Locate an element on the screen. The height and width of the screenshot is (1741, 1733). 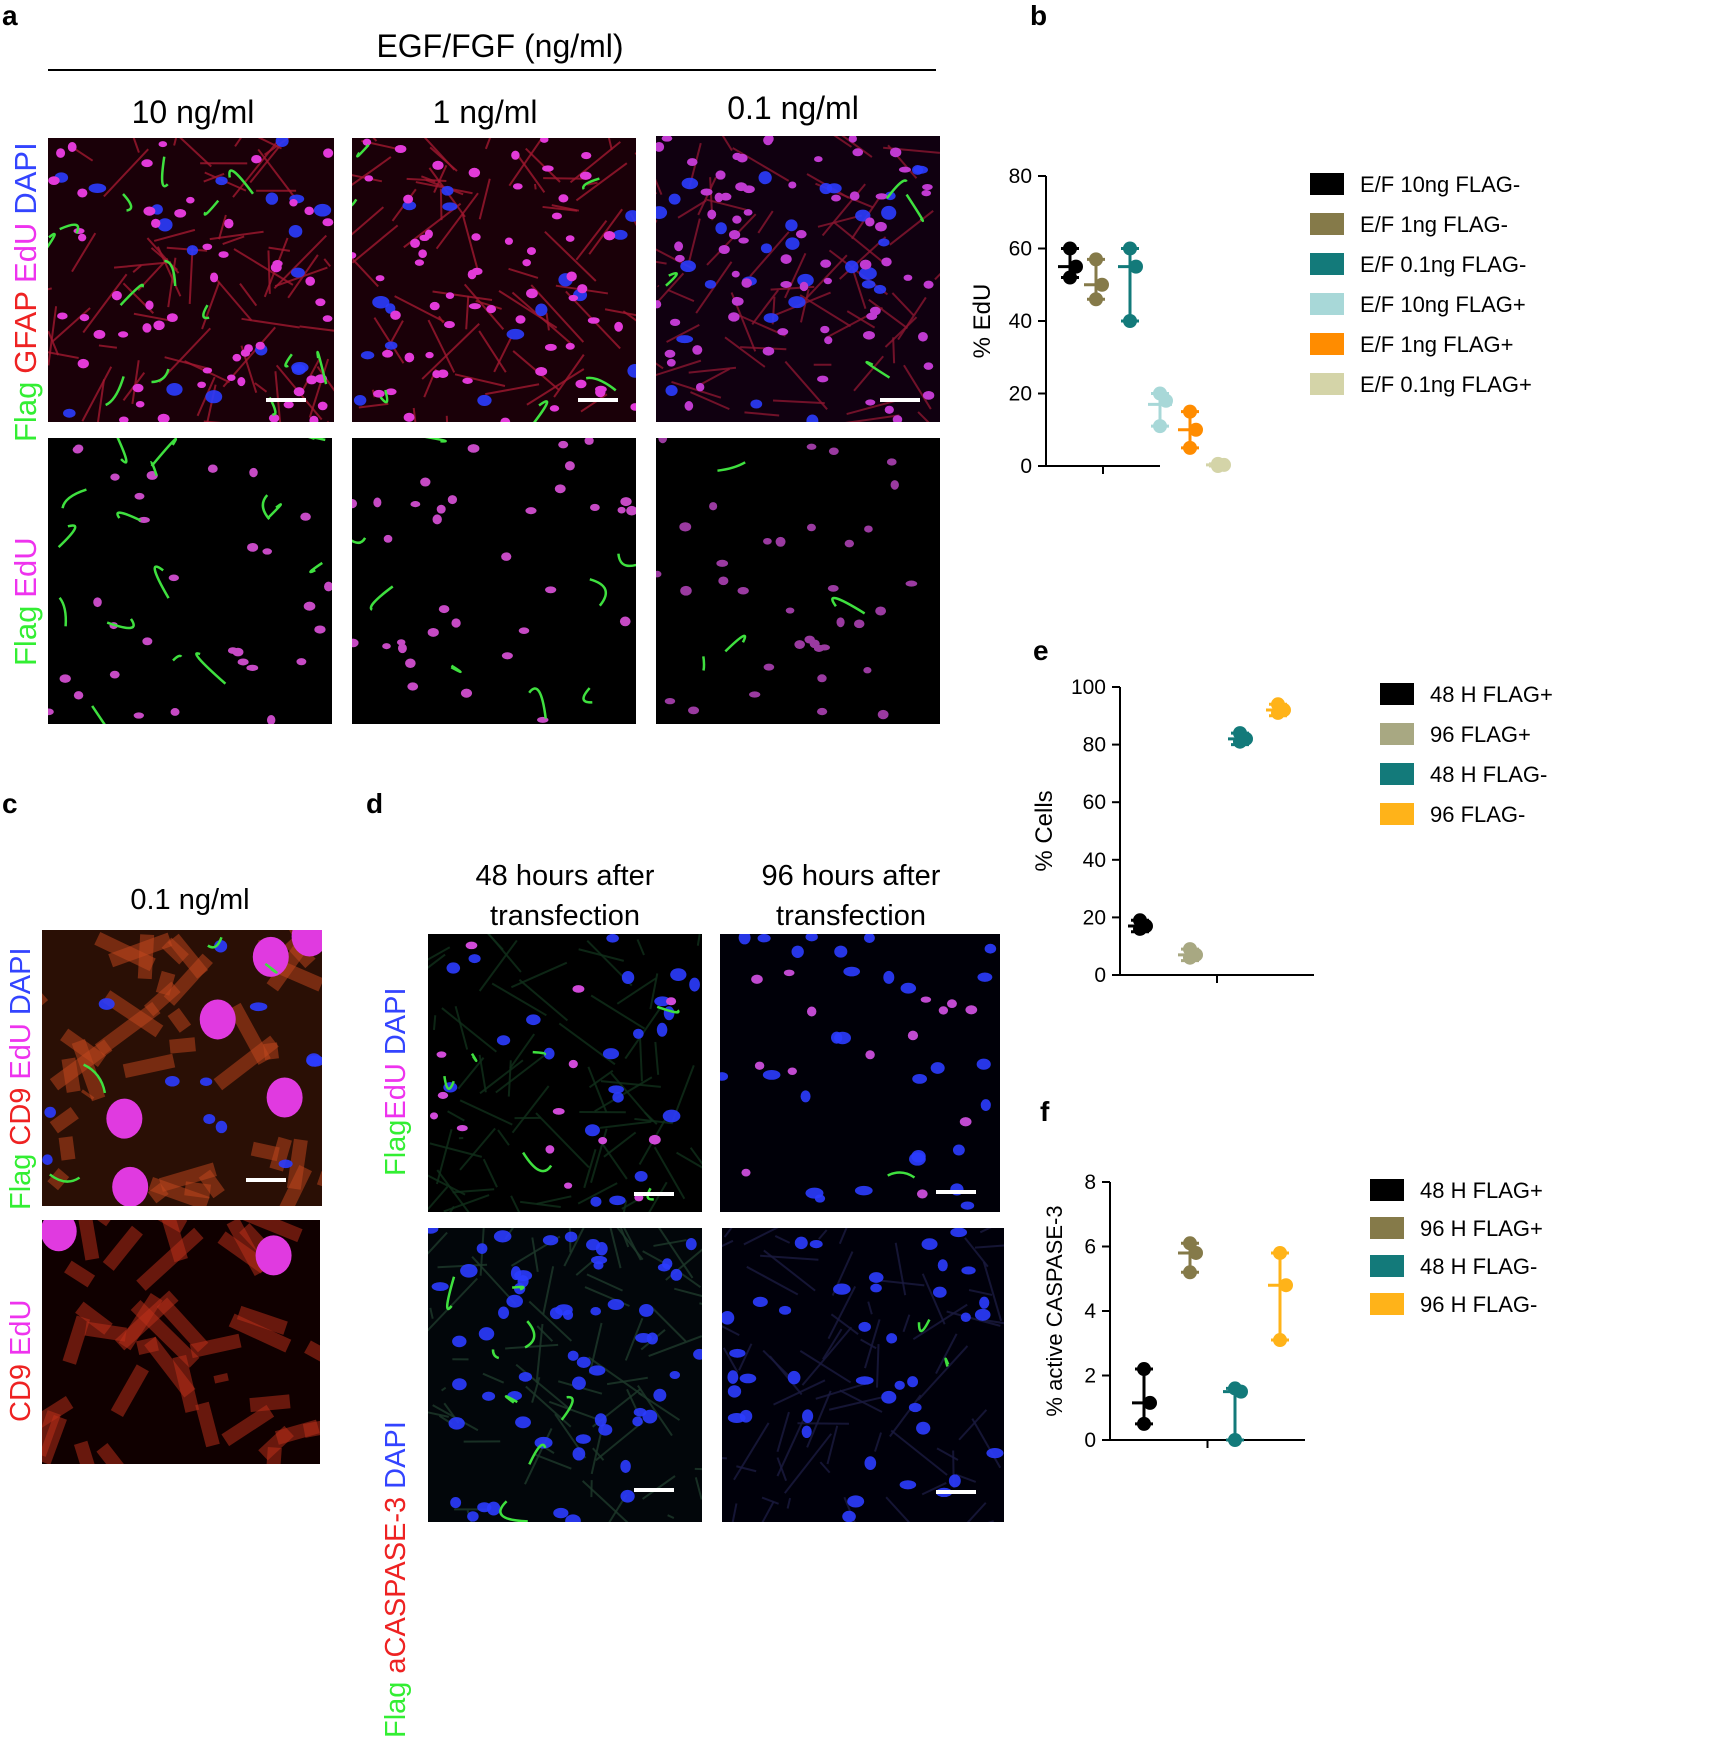
legend-label: E/F 10ng FLAG- is located at coordinates (1440, 184).